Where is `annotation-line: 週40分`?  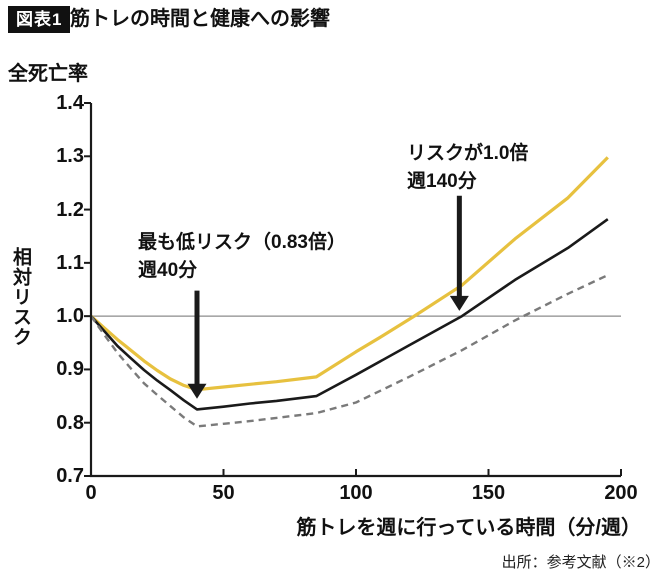 annotation-line: 週40分 is located at coordinates (168, 270).